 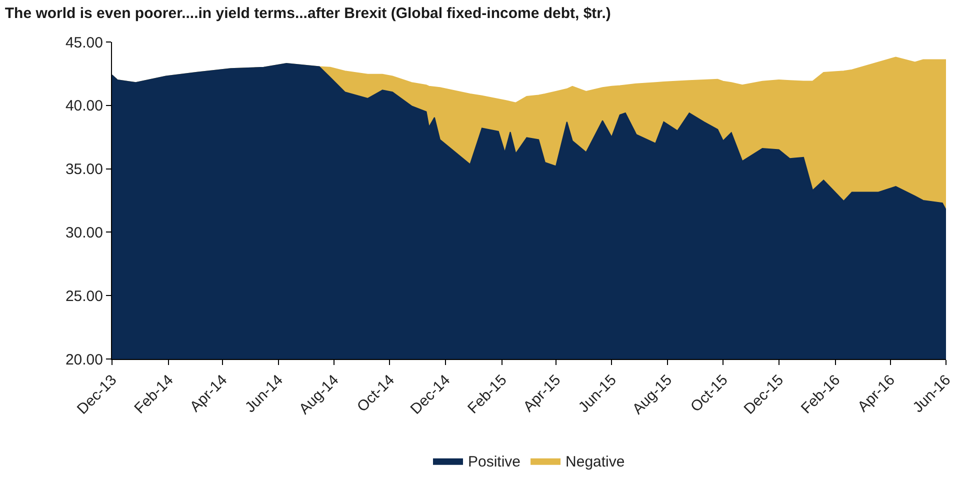 I want to click on chart-title: The world is even poorer....in yield terms...after Brexit (Global fixed-income debt, $tr.), so click(x=307, y=13).